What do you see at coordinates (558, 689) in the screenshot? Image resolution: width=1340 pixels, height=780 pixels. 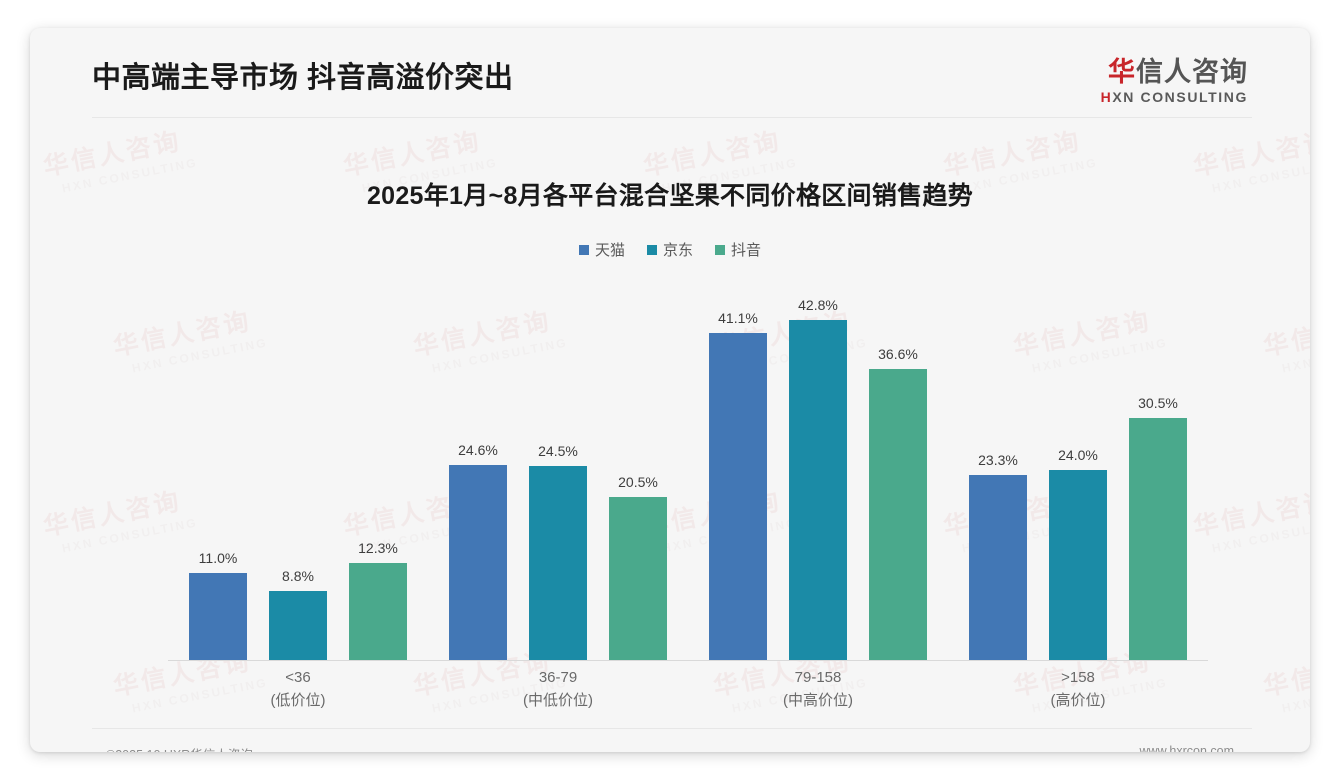 I see `x-axis-category: 36-79 (中低价位)` at bounding box center [558, 689].